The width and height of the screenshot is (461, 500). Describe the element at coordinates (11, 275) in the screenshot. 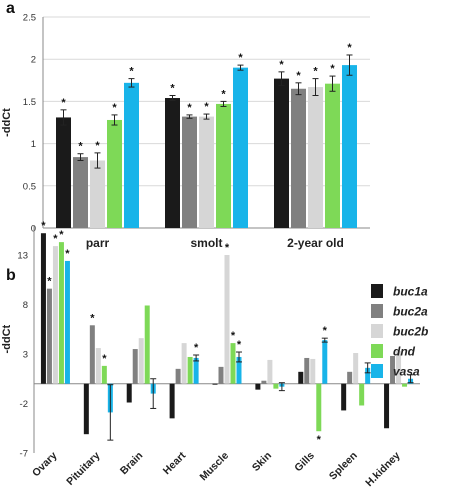

I see `panel-label: b` at that location.